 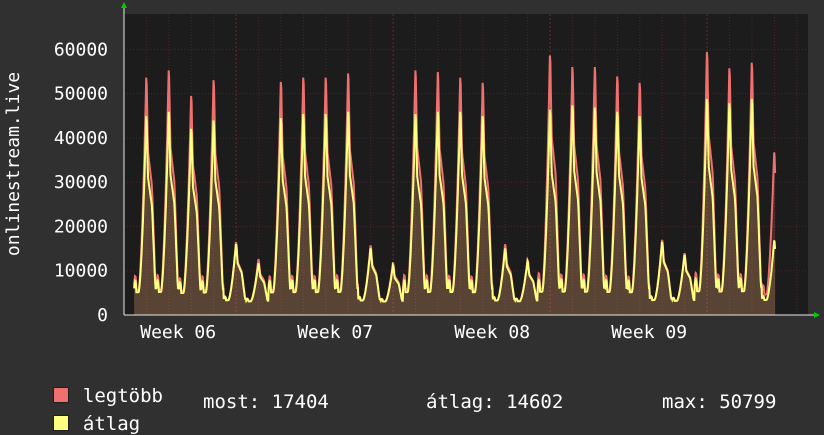 What do you see at coordinates (649, 332) in the screenshot?
I see `x-tick-label-3: Week 09` at bounding box center [649, 332].